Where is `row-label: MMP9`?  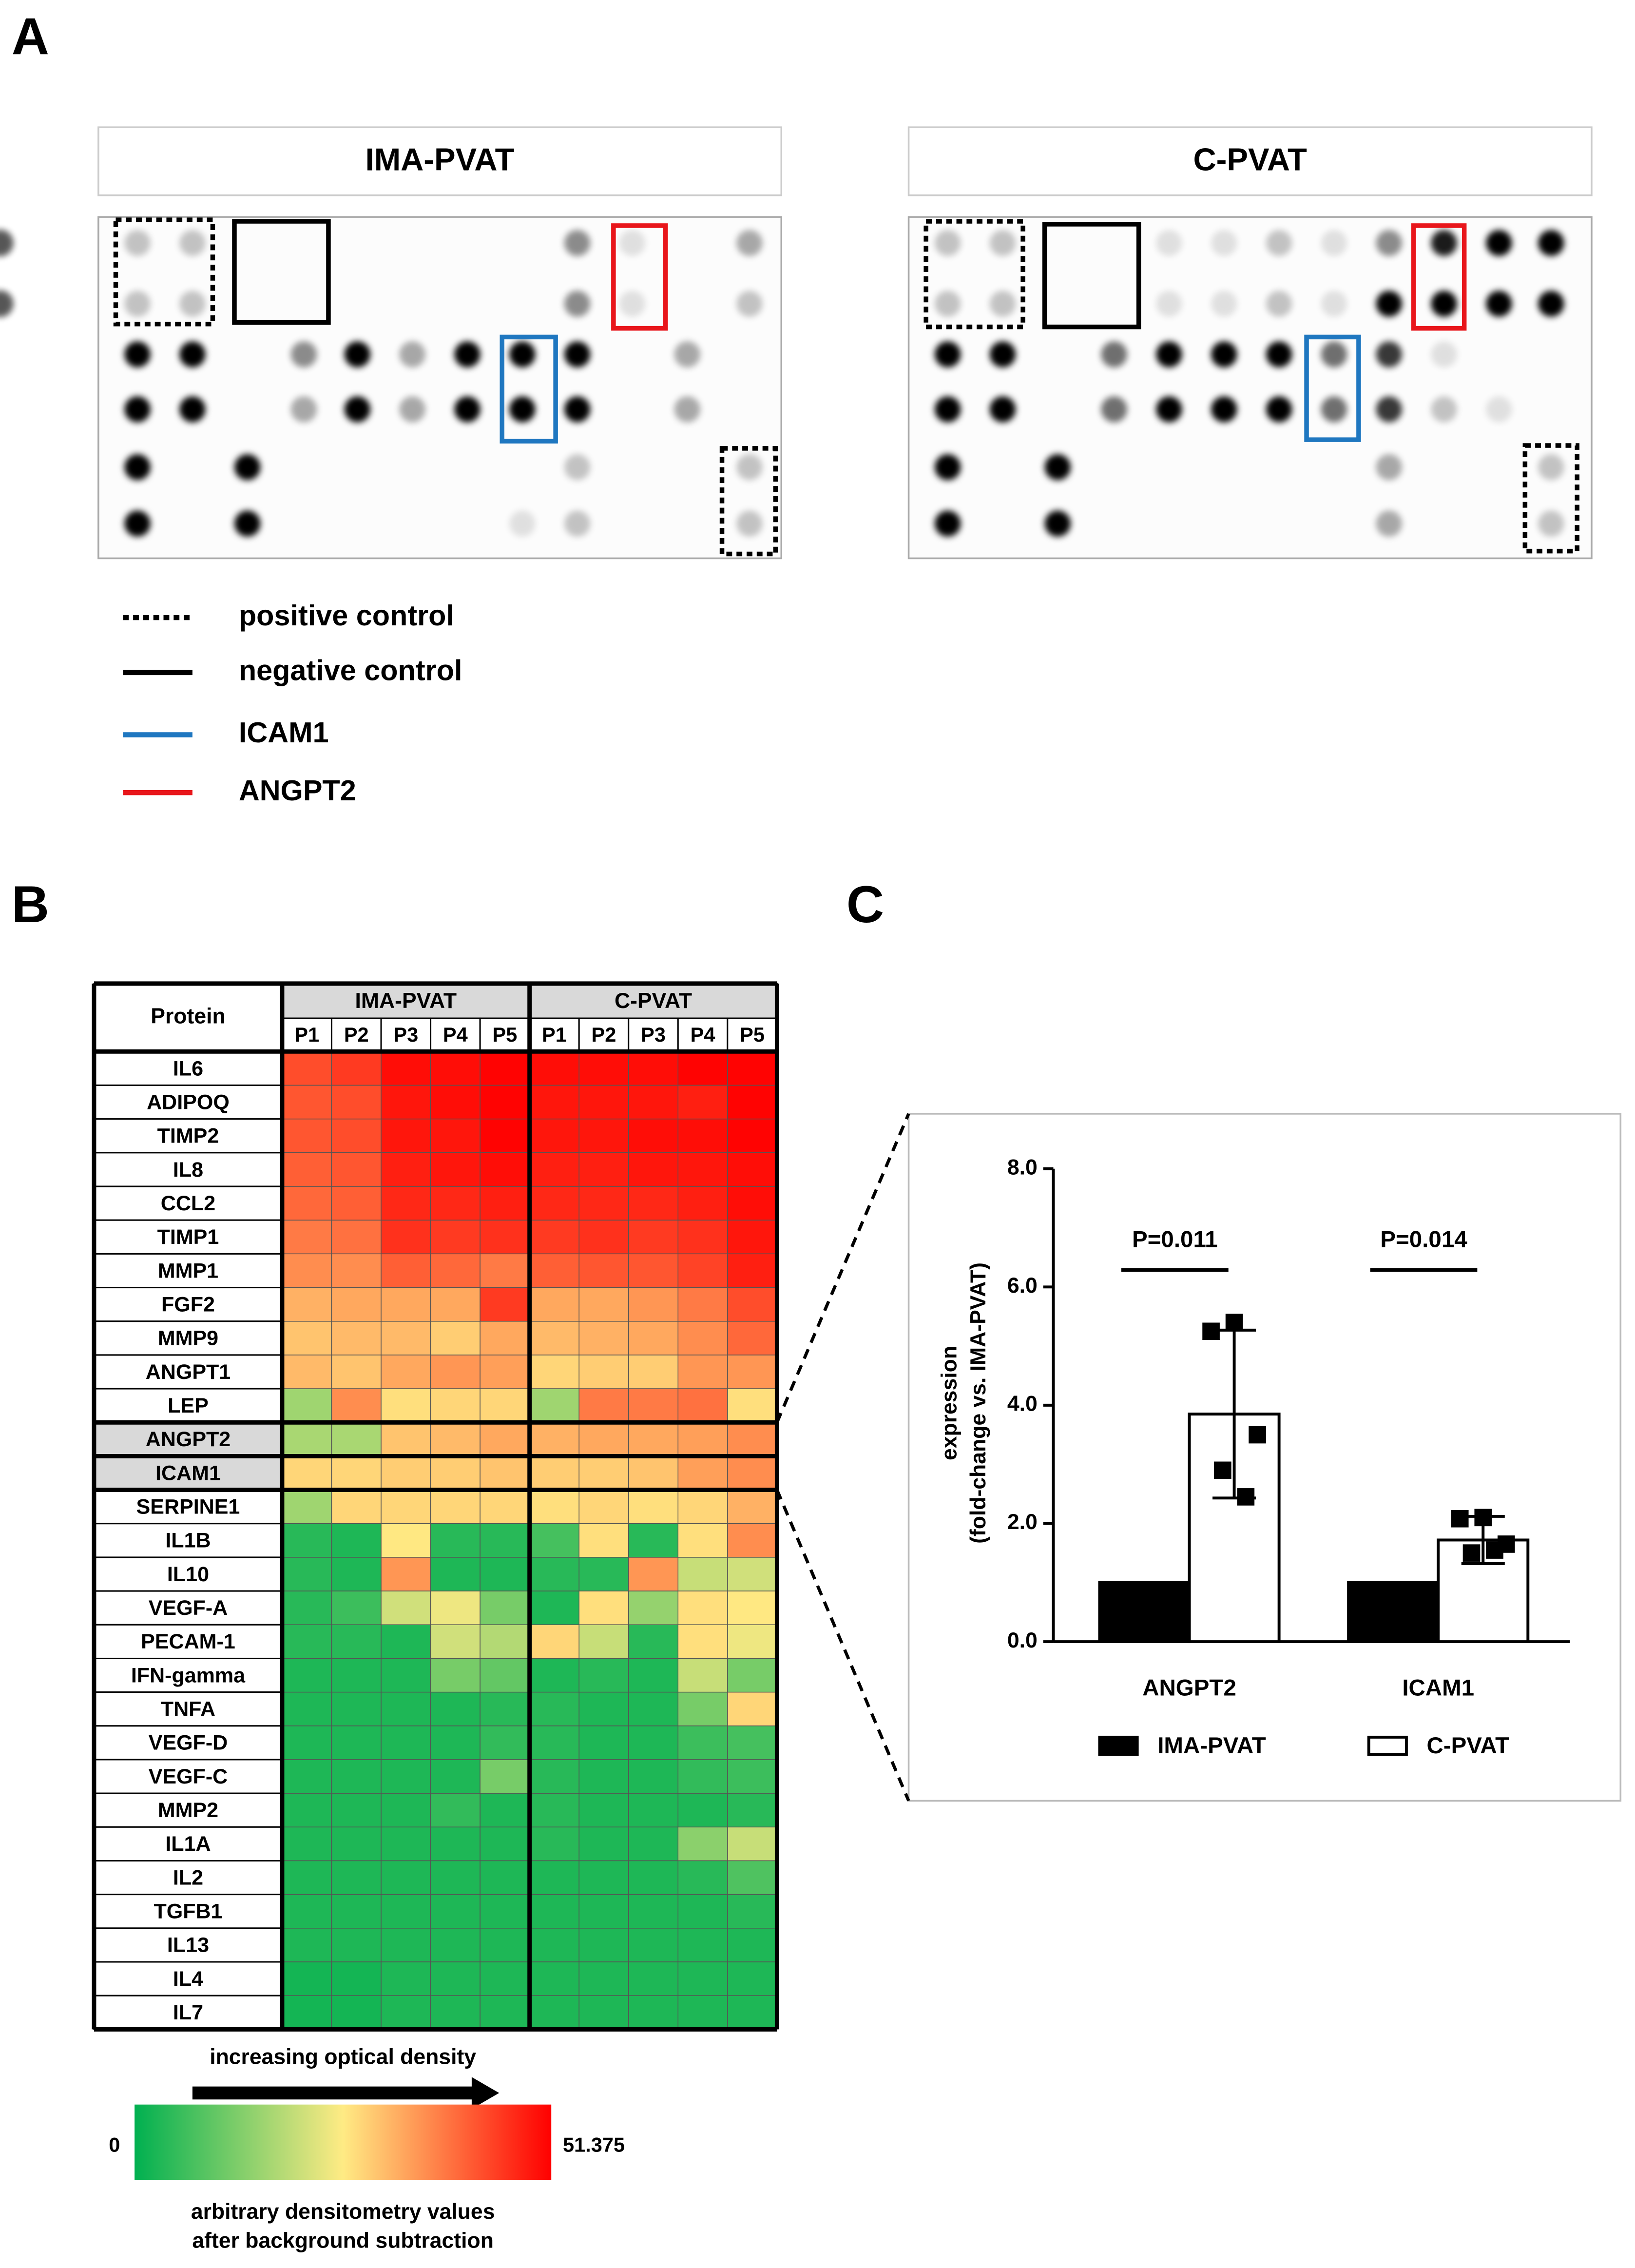
row-label: MMP9 is located at coordinates (188, 1338).